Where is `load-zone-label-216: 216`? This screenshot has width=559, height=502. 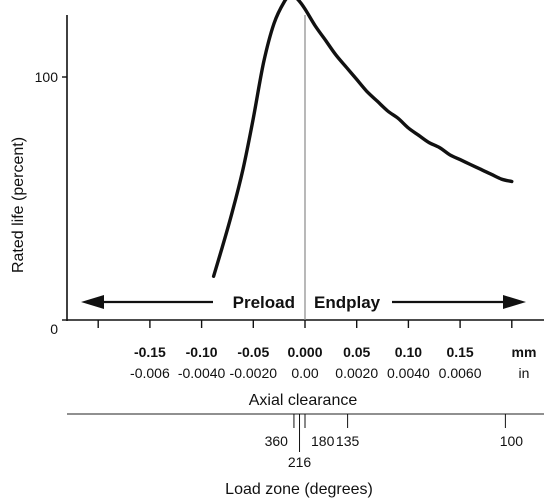 load-zone-label-216: 216 is located at coordinates (300, 462).